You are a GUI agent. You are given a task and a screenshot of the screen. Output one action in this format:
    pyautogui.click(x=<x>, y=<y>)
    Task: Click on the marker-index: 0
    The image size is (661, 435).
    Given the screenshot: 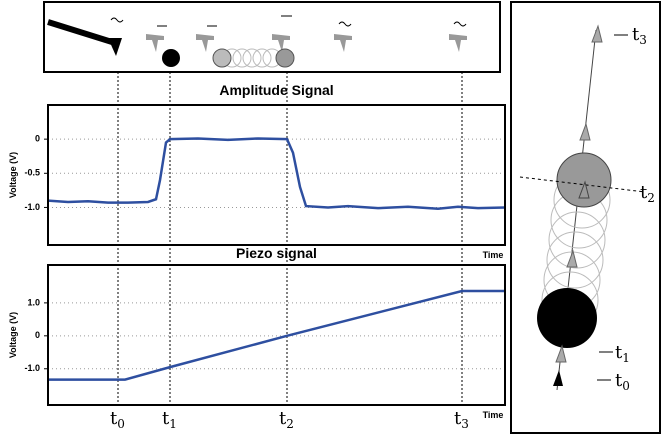 What is the action you would take?
    pyautogui.click(x=121, y=424)
    